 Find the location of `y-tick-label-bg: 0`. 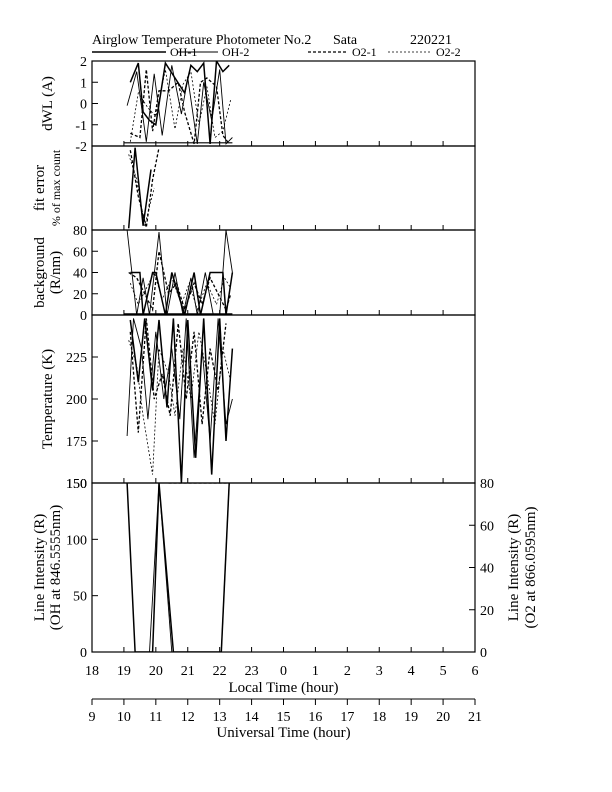

y-tick-label-bg: 0 is located at coordinates (83, 316).